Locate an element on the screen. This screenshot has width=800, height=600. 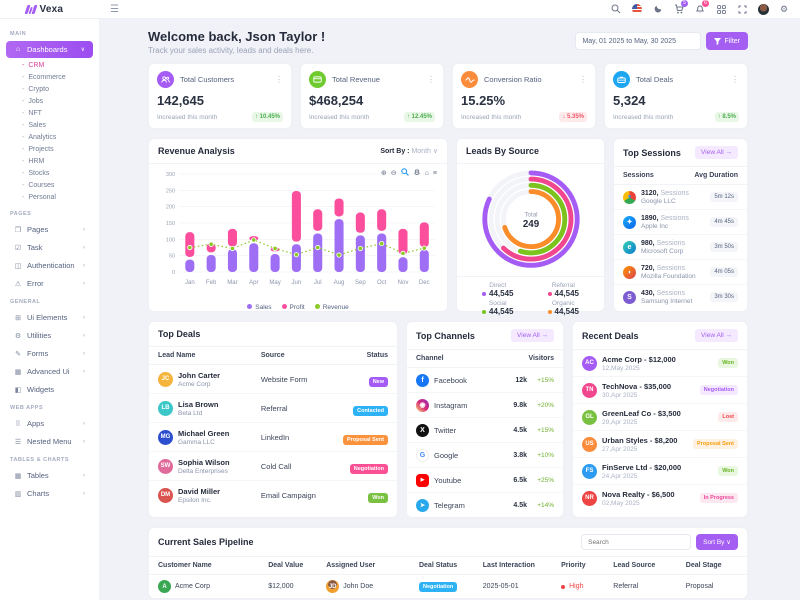
session-row: ◗ 720, Sessions Mozilla Foundation 4m 05s is located at coordinates (680, 272).